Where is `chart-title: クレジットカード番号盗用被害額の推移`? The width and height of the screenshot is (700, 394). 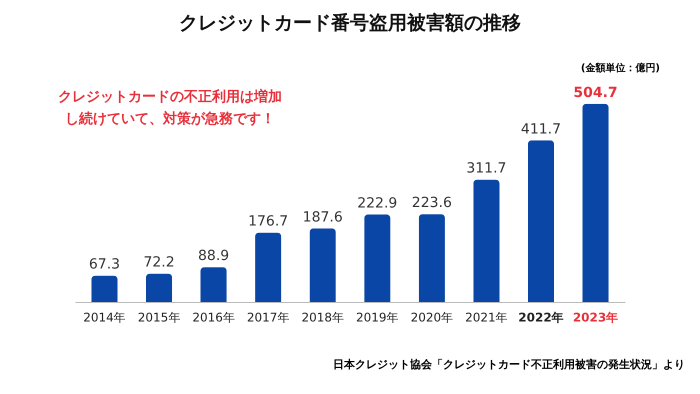
chart-title: クレジットカード番号盗用被害額の推移 is located at coordinates (350, 23).